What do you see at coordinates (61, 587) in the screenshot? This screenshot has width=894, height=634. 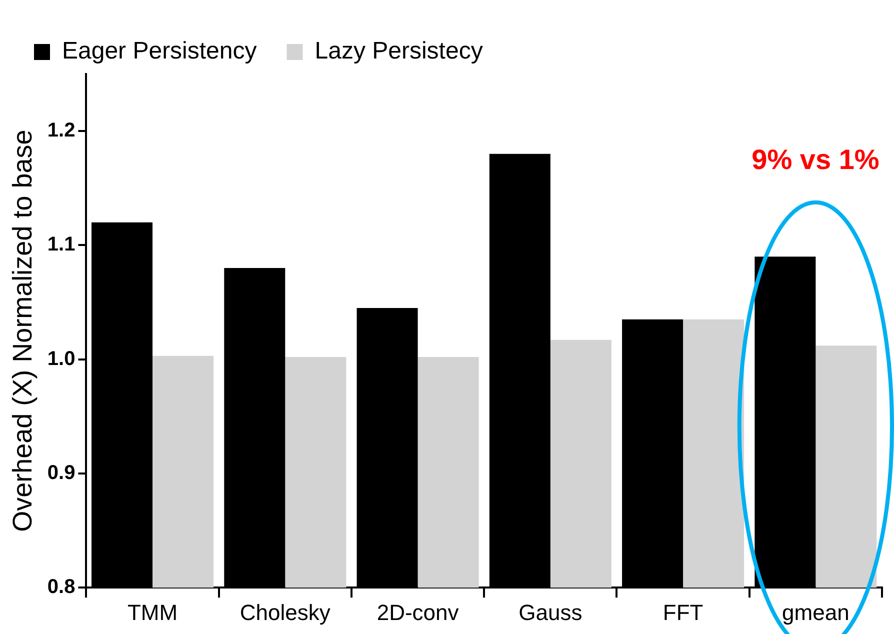 I see `y-tick-label: 0.8` at bounding box center [61, 587].